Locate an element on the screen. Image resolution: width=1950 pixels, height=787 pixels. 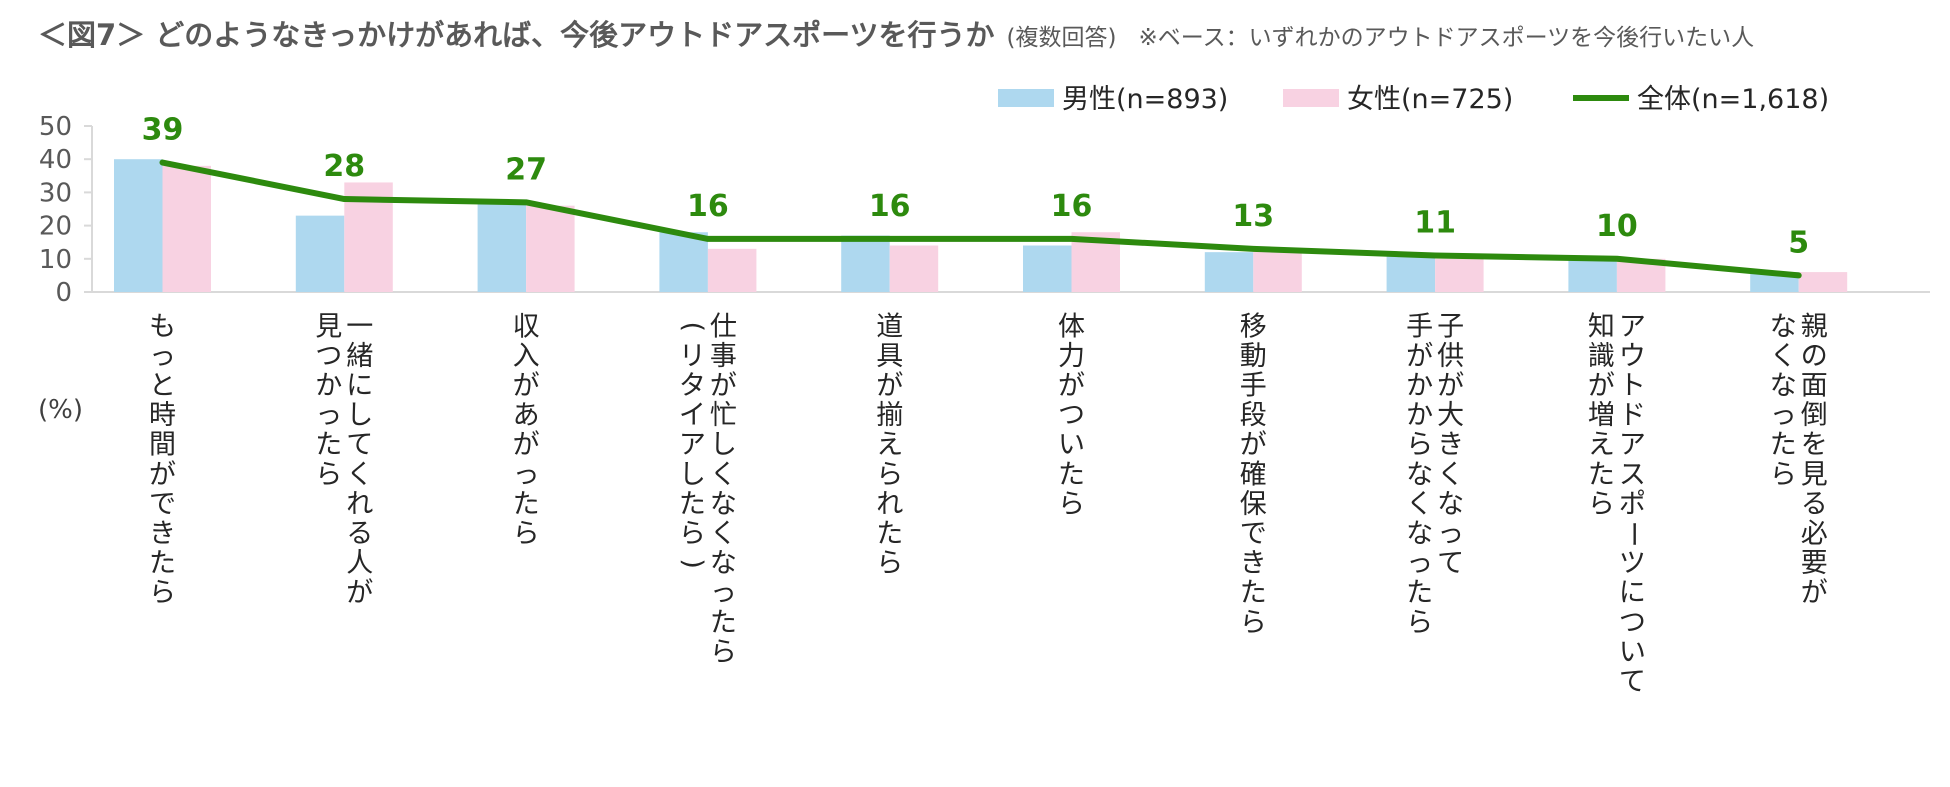
x-category-label: ス is located at coordinates (1632, 474).